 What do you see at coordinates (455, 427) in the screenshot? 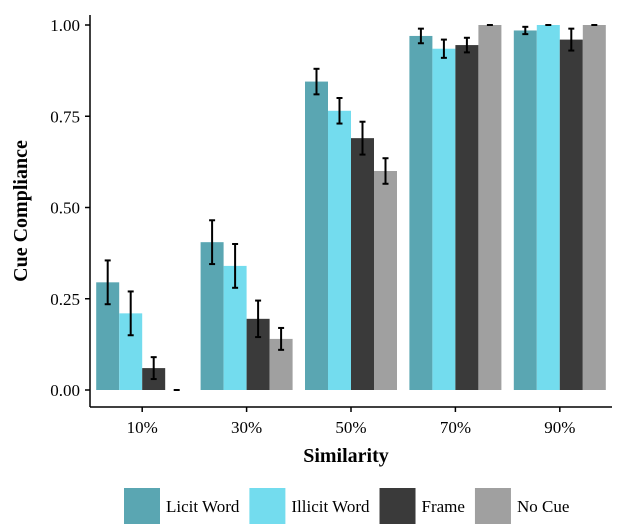
I see `x-tick-label: 70%` at bounding box center [455, 427].